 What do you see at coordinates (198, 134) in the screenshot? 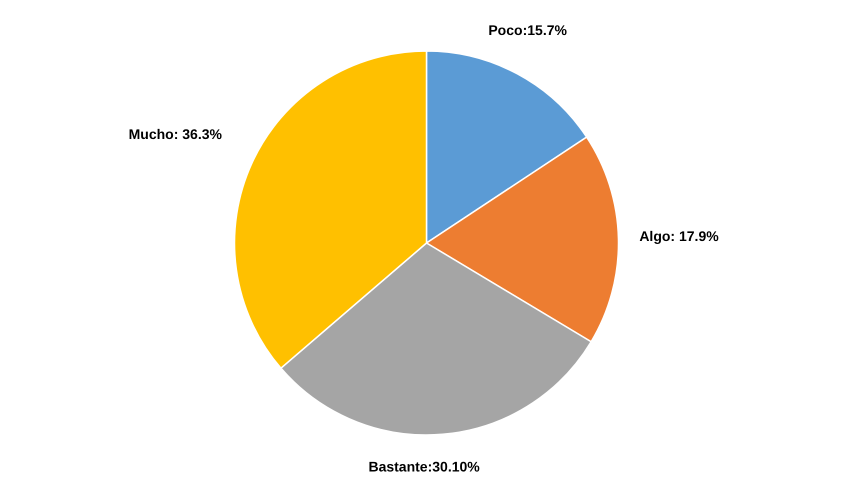
I see `data-label: : 36.3%` at bounding box center [198, 134].